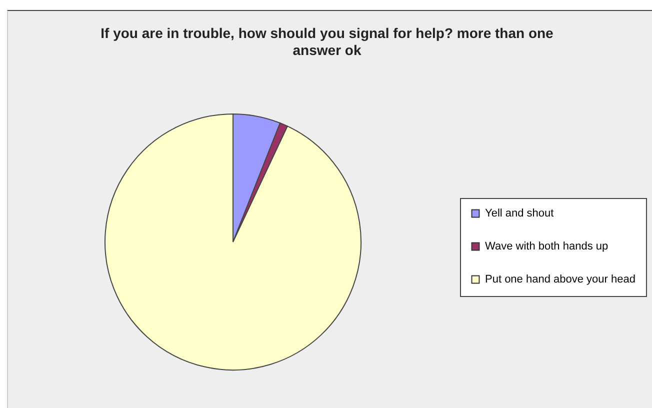 The width and height of the screenshot is (652, 408). Describe the element at coordinates (560, 280) in the screenshot. I see `legend-label: Put one hand above your head` at that location.